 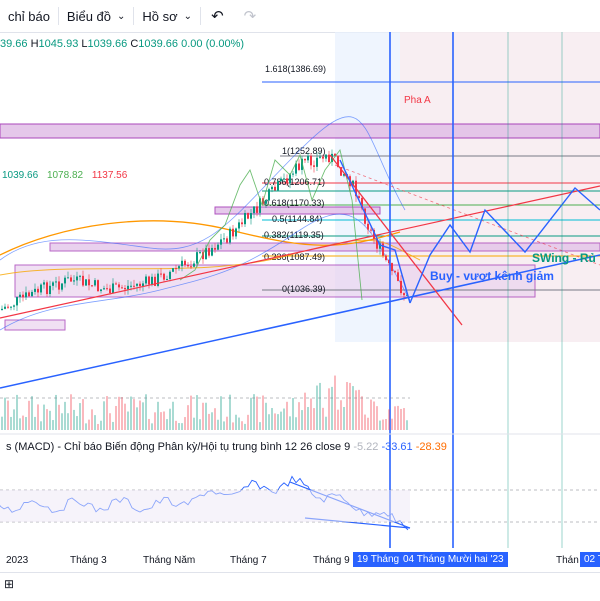 I want to click on chart-type-button: Biểu đồ ⌄, so click(x=96, y=16).